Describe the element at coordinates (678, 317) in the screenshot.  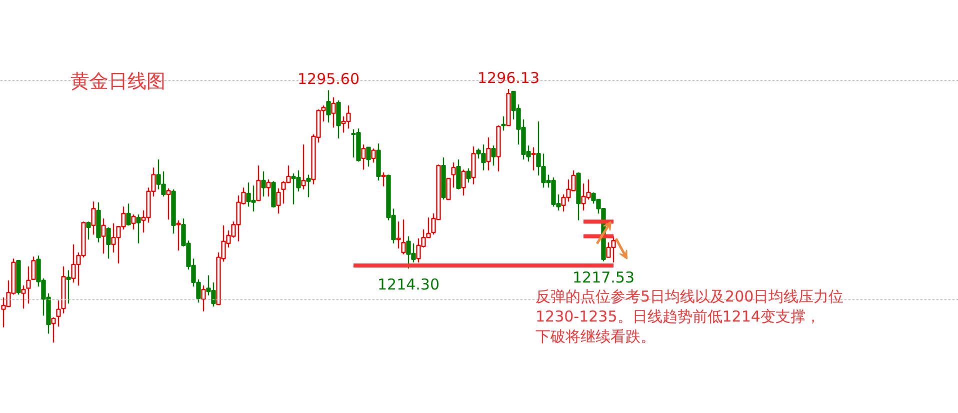
I see `annotation: 1230-1235。日线趋势前低1214变支撑，` at that location.